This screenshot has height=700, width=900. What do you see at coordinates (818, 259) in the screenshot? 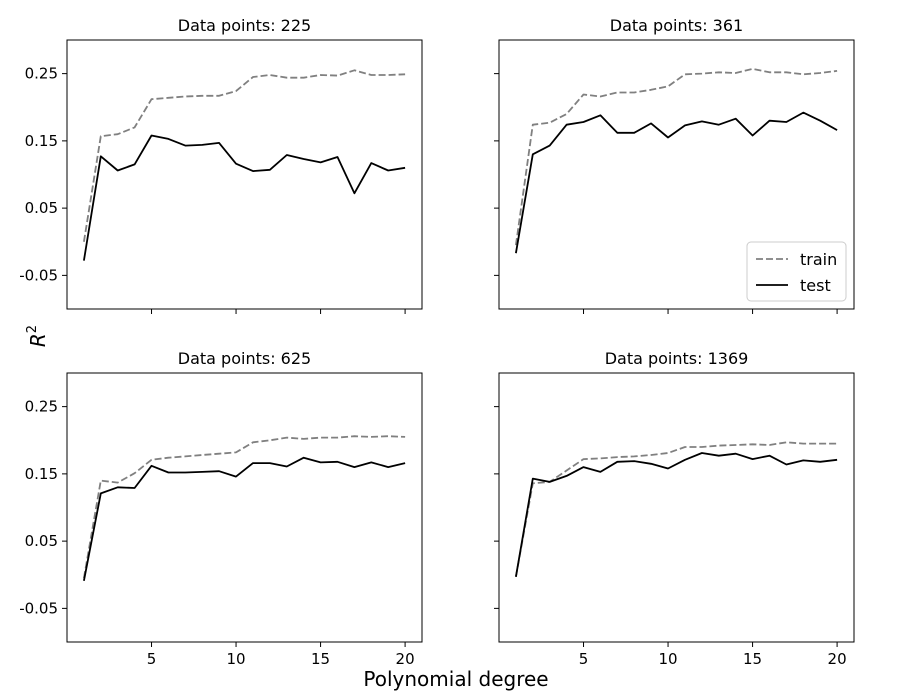
I see `legend-label-train: train` at bounding box center [818, 259].